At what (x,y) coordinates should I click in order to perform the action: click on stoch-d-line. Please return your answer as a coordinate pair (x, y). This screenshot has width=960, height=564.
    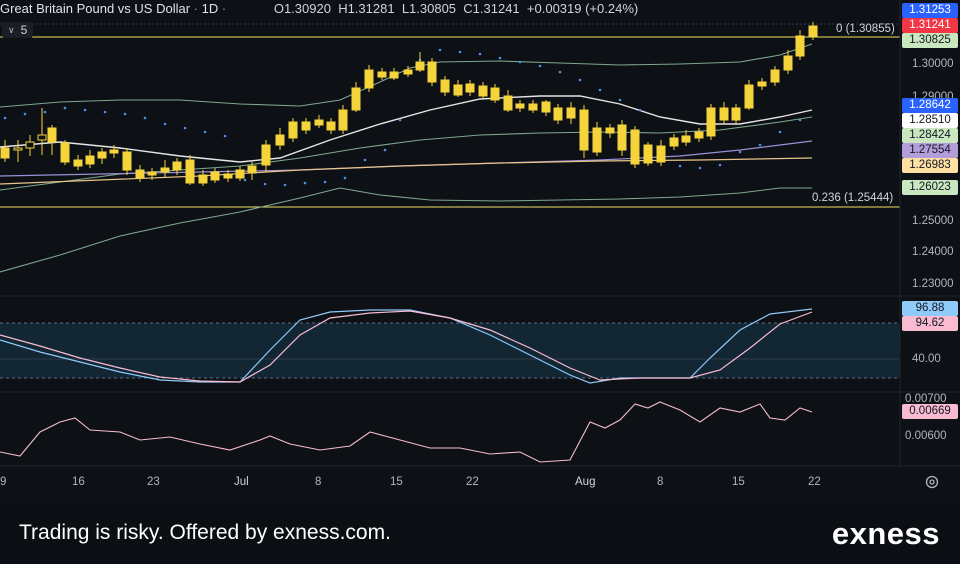
    Looking at the image, I should click on (406, 346).